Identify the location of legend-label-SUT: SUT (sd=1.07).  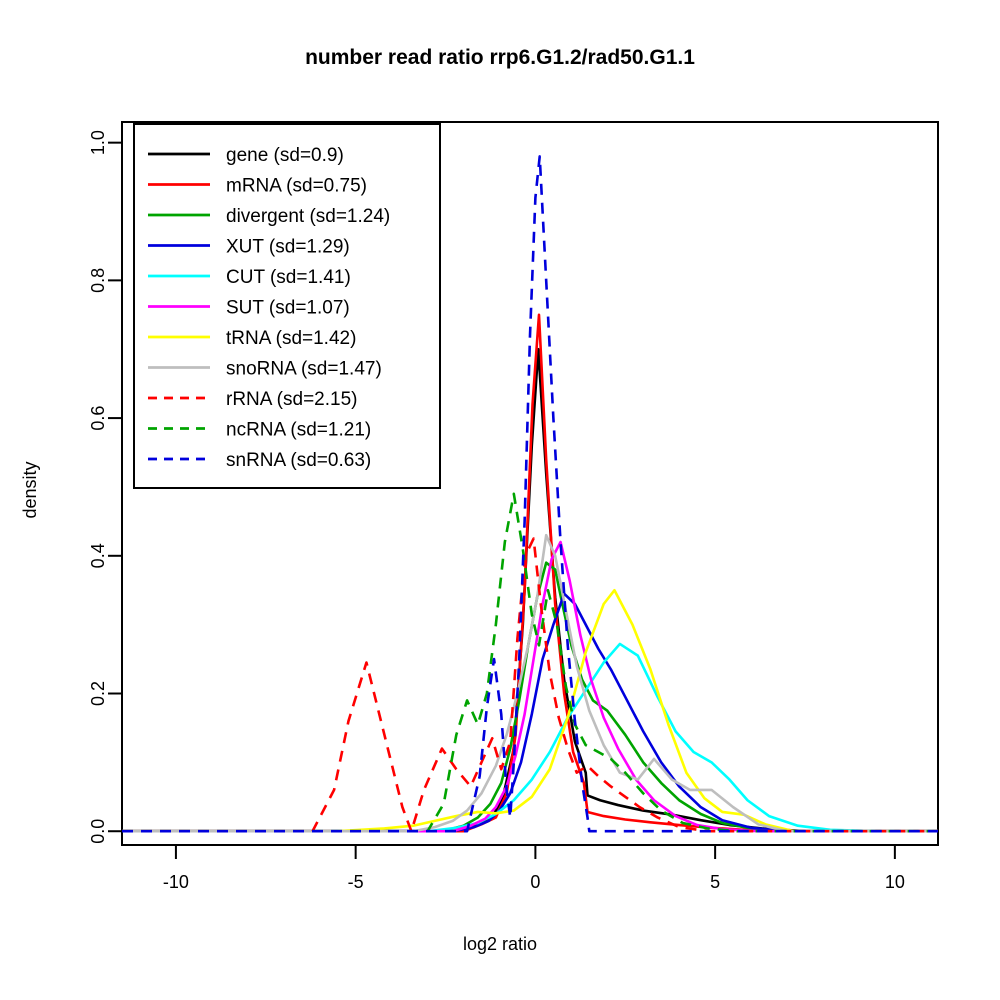
(288, 308).